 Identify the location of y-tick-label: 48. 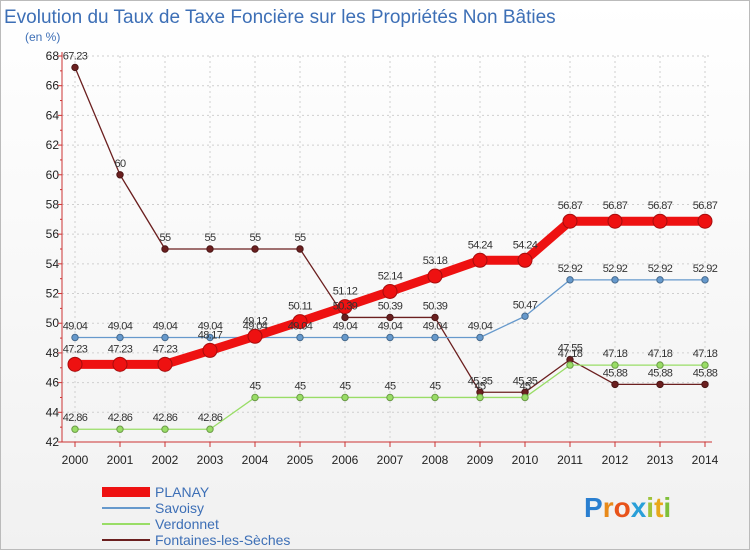
(53, 353).